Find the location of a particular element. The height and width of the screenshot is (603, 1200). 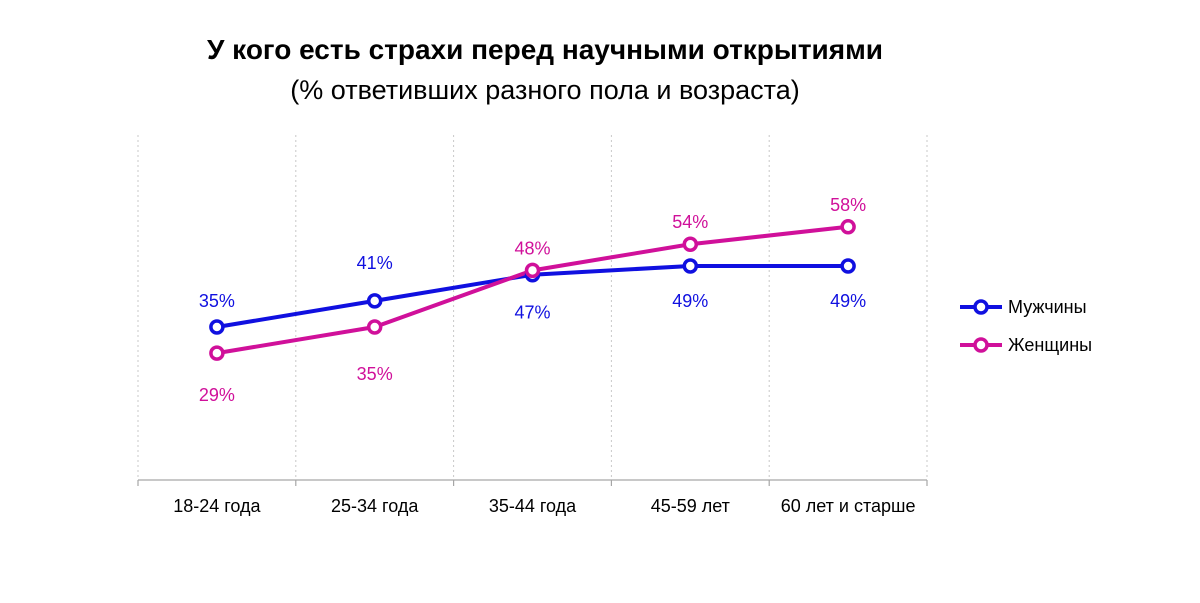

x-tick-label: 25-34 года is located at coordinates (375, 506).